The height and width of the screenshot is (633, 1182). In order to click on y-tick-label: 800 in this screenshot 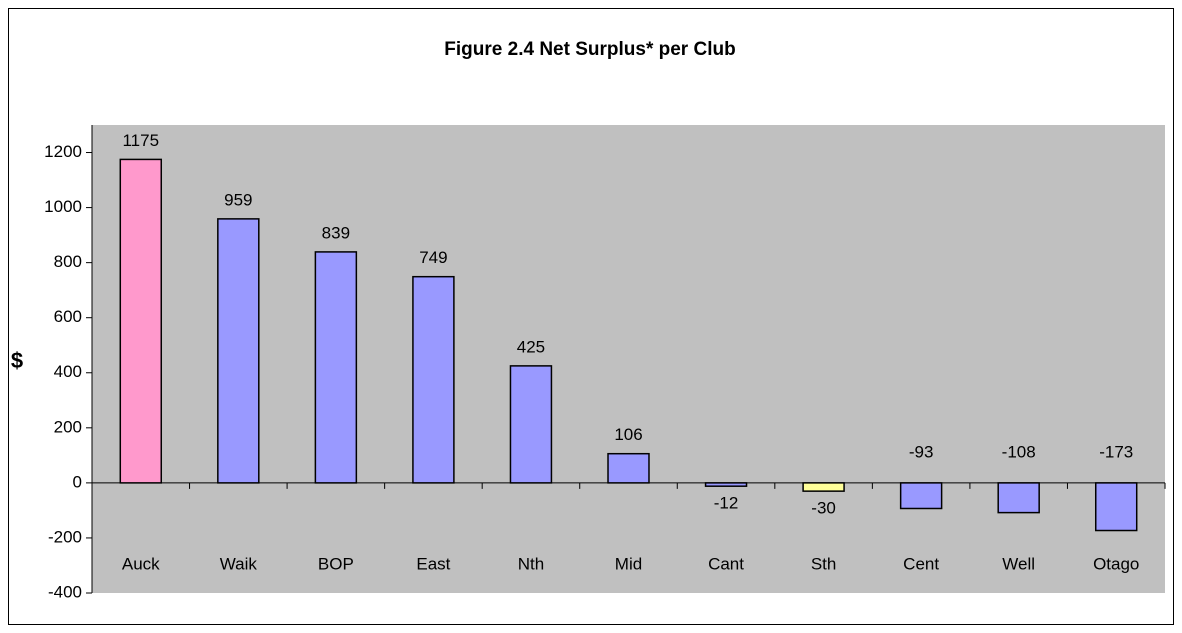, I will do `click(68, 261)`.